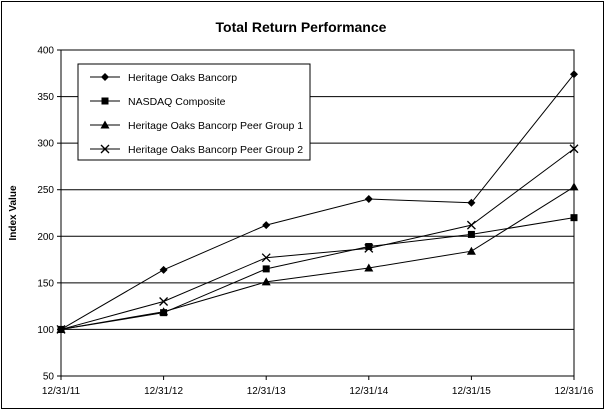  I want to click on legend-entry: Heritage Oaks Bancorp, so click(163, 78).